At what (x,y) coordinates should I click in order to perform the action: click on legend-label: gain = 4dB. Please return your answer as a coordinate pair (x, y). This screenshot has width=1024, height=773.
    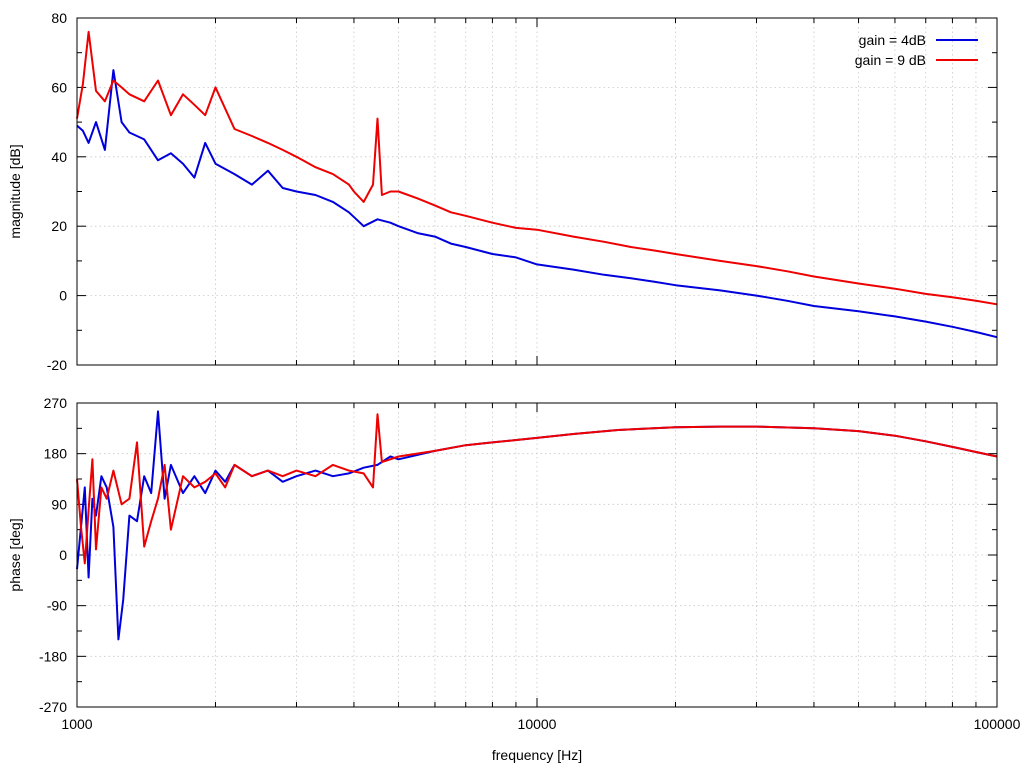
    Looking at the image, I should click on (892, 40).